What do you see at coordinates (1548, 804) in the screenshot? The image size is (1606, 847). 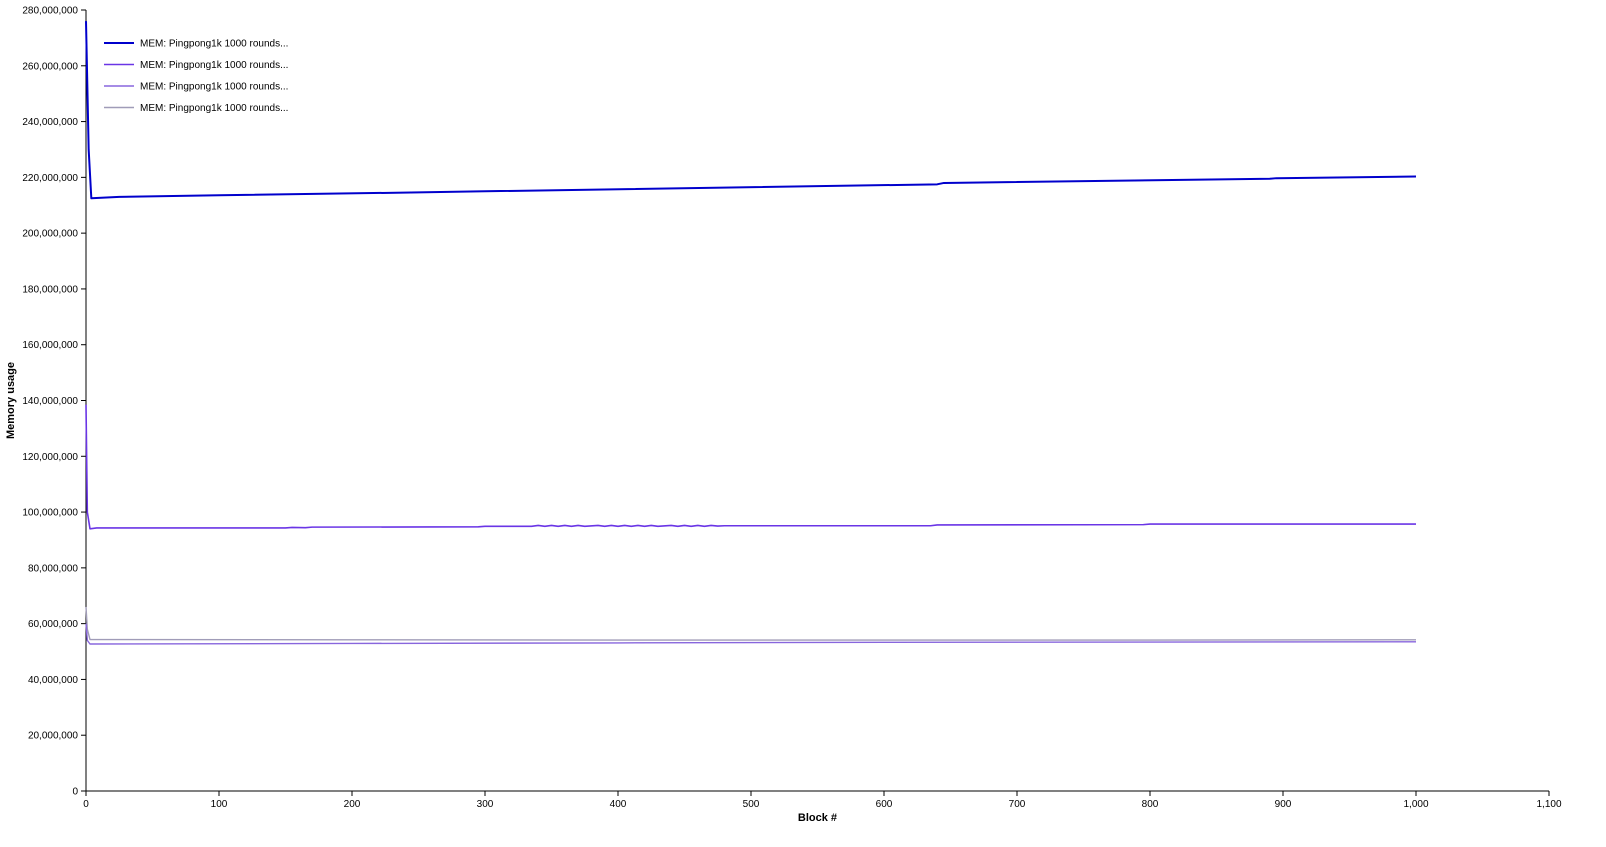 I see `x-tick-label: 1,100` at bounding box center [1548, 804].